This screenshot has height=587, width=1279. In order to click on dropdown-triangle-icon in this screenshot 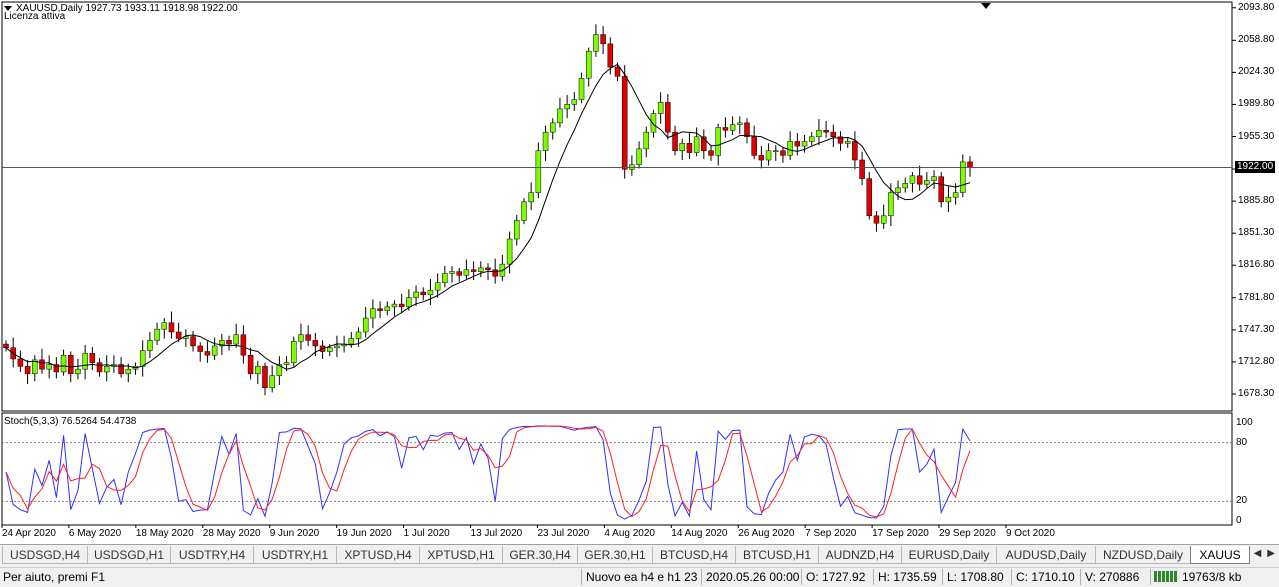, I will do `click(8, 8)`.